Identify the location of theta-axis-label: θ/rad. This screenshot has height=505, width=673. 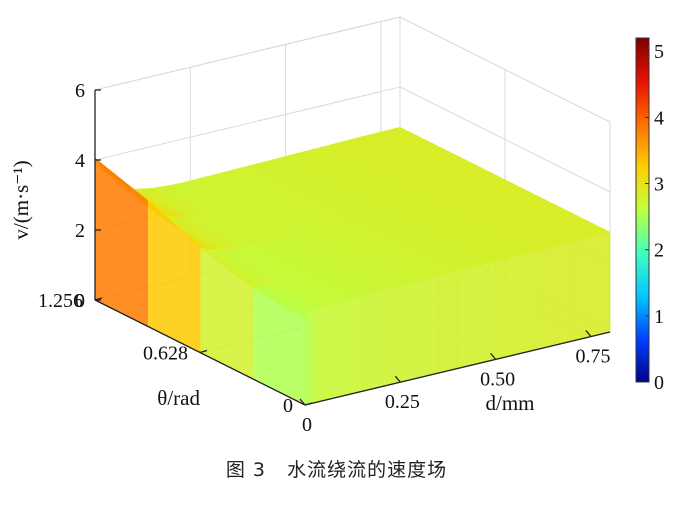
(178, 398).